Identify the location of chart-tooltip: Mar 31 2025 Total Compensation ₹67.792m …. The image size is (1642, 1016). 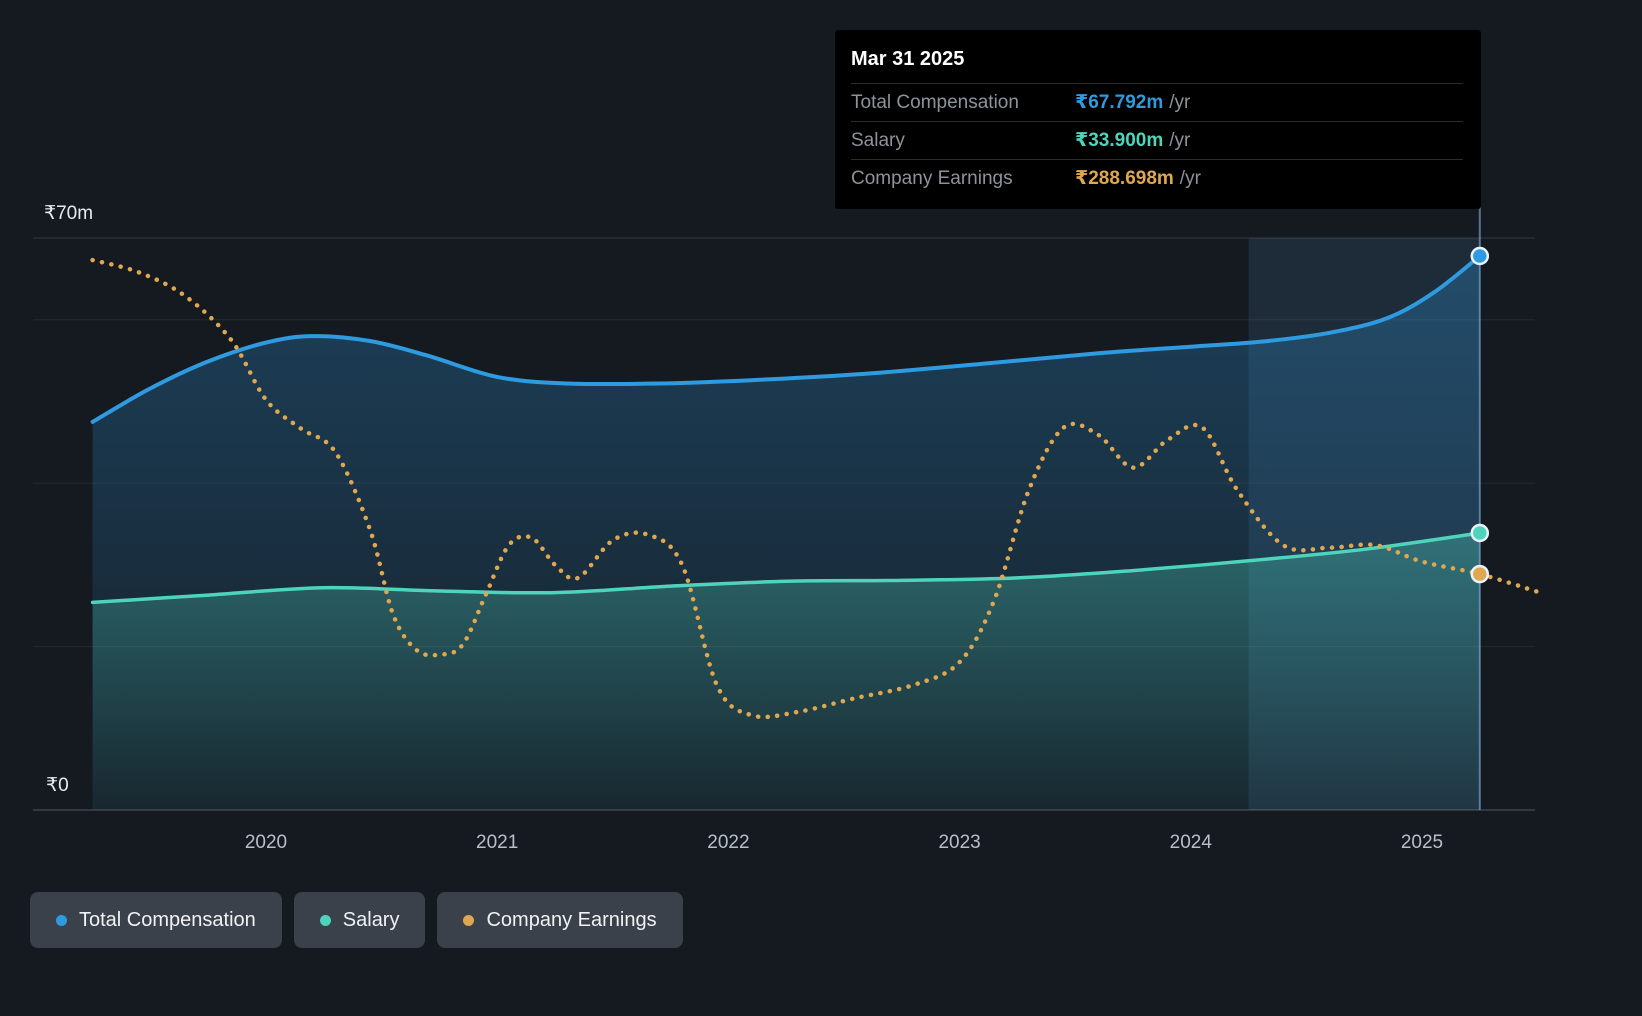
(1158, 119).